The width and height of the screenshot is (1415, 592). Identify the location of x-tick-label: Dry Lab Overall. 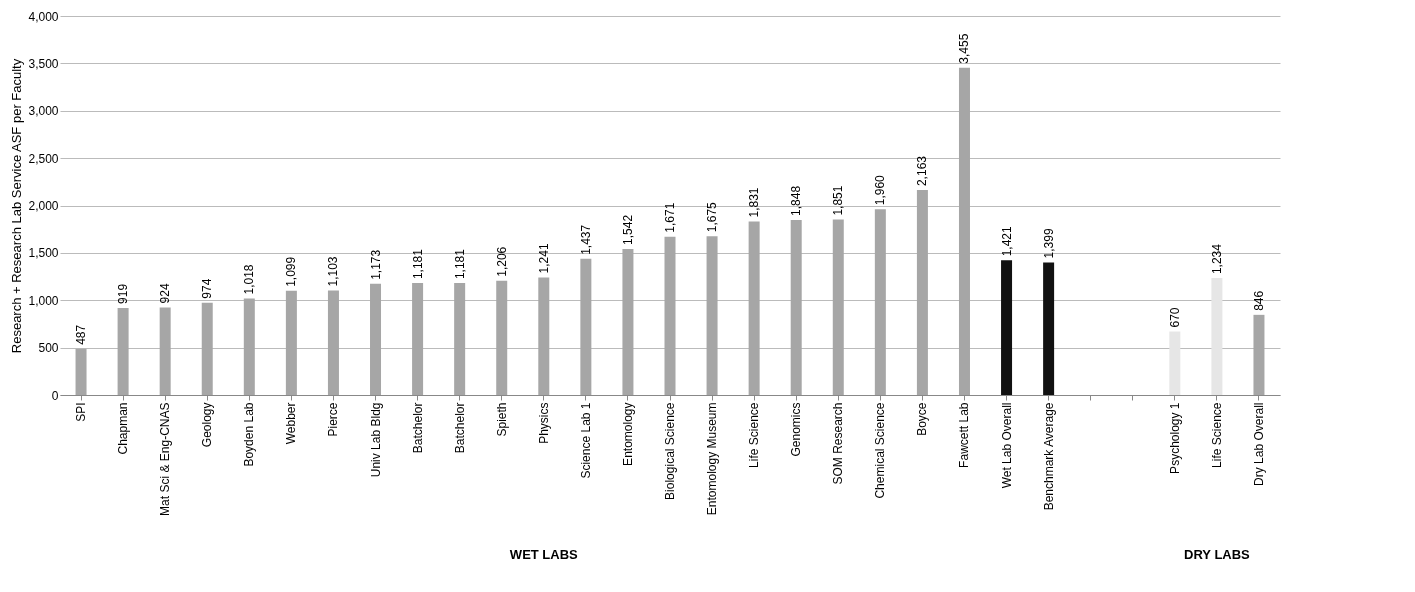
(1258, 444).